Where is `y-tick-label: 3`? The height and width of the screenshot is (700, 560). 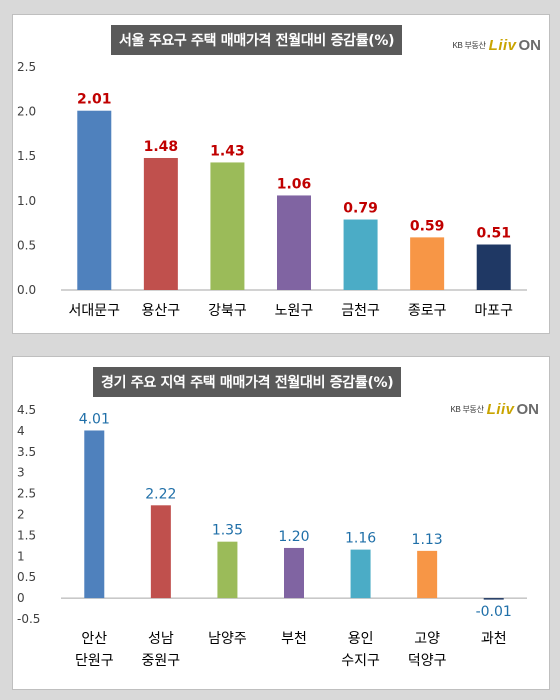
y-tick-label: 3 is located at coordinates (21, 473).